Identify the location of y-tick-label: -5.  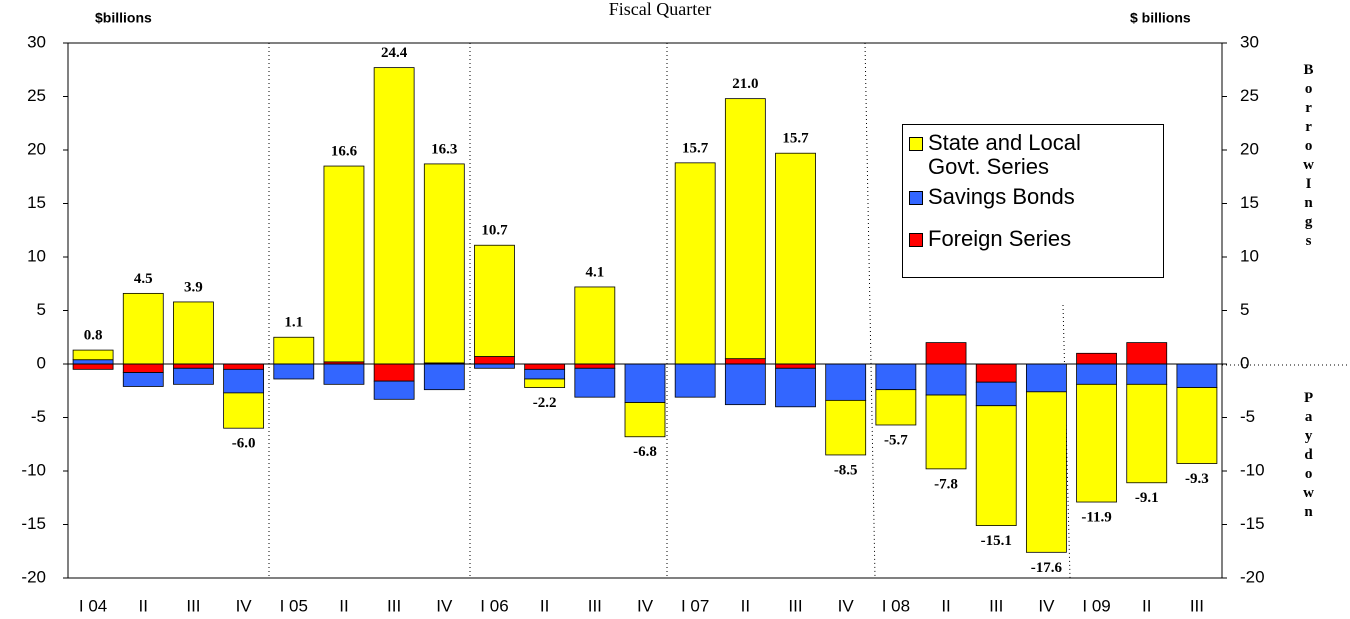
(38, 416).